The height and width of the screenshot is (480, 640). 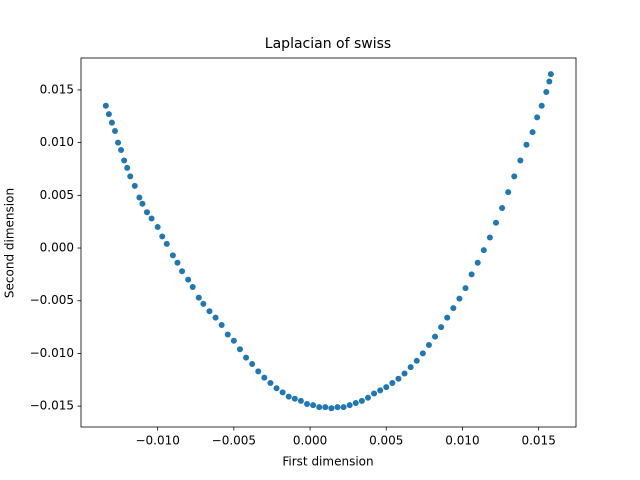 I want to click on y-tick-label: 0.005, so click(x=57, y=195).